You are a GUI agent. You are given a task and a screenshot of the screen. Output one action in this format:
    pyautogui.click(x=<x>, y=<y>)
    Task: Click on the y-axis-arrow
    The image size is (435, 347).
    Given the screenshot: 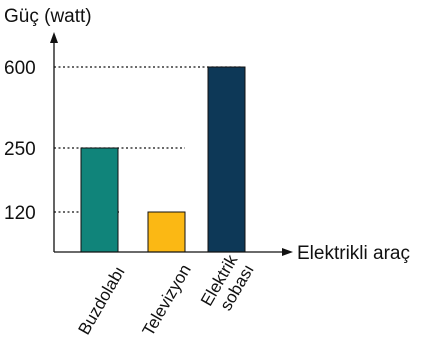 What is the action you would take?
    pyautogui.click(x=54, y=37)
    